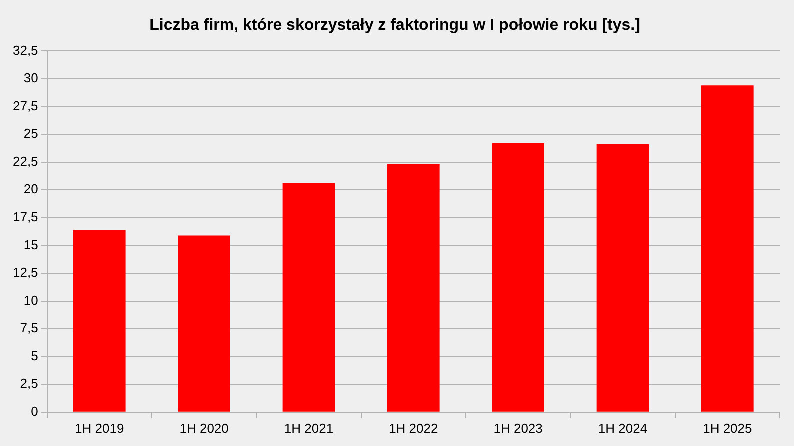 This screenshot has height=446, width=794. Describe the element at coordinates (25, 106) in the screenshot. I see `y-tick-label: 27,5` at that location.